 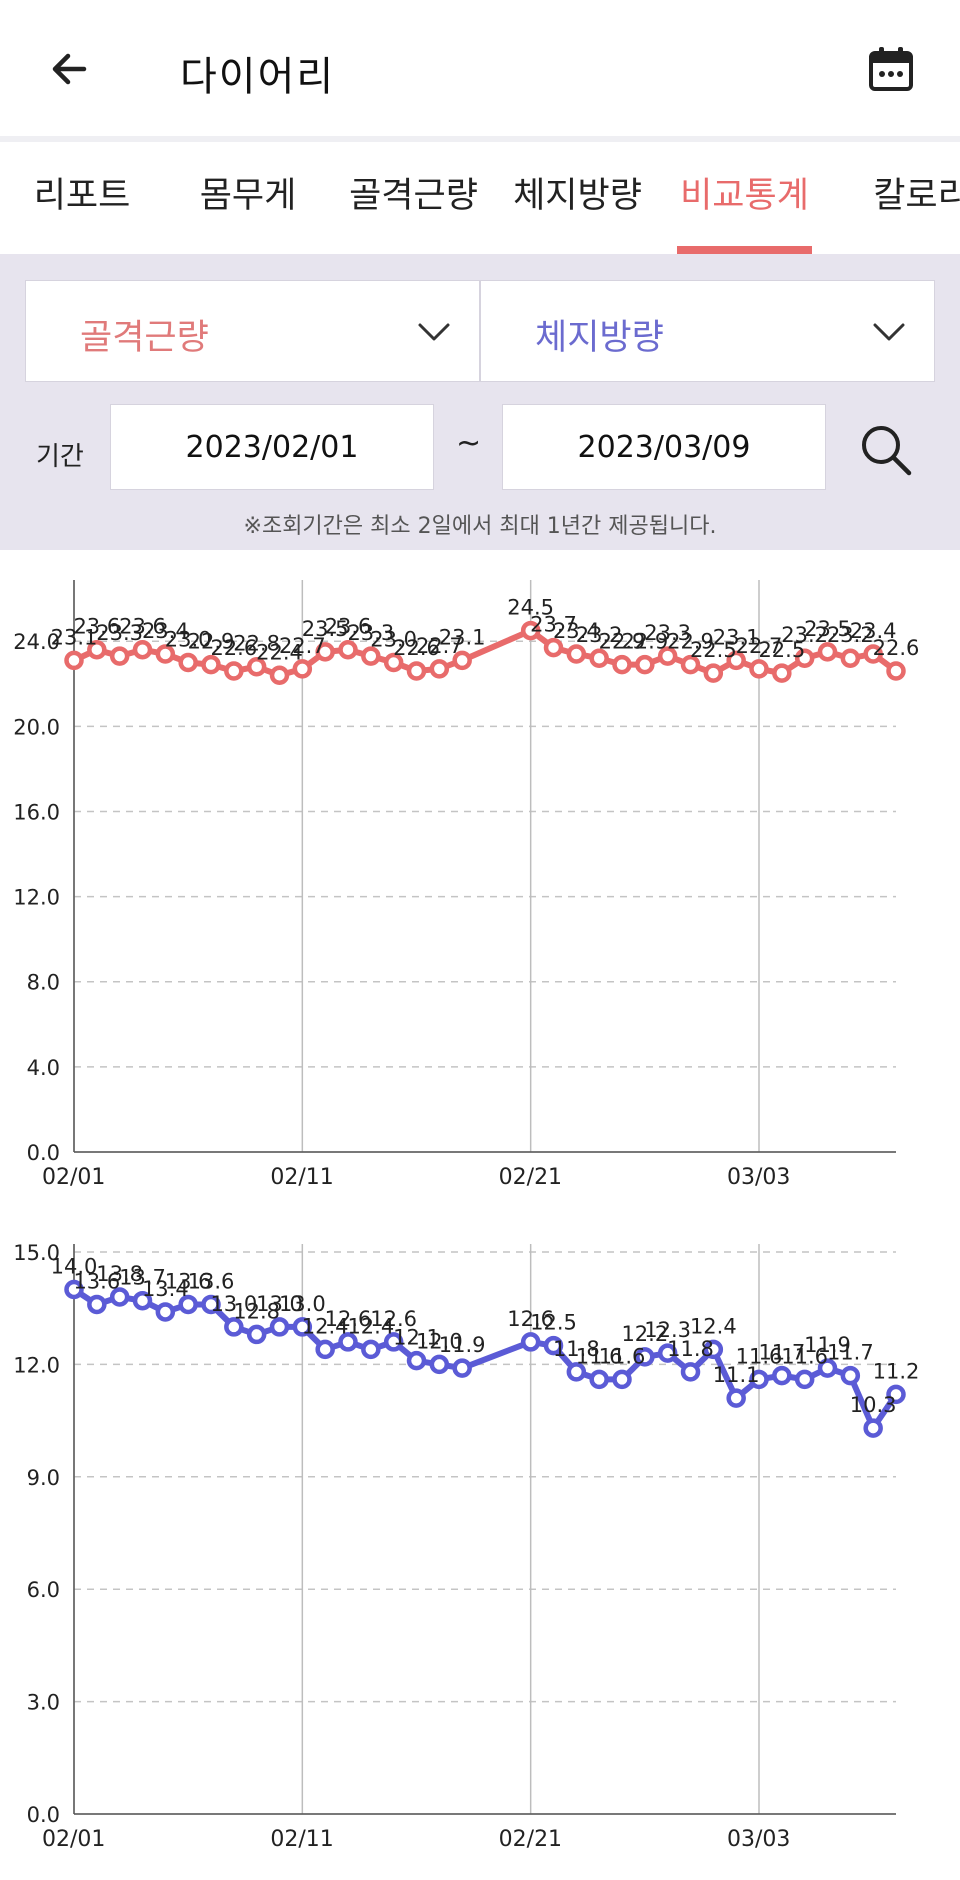 I want to click on data-label: 11.2, so click(x=896, y=1371).